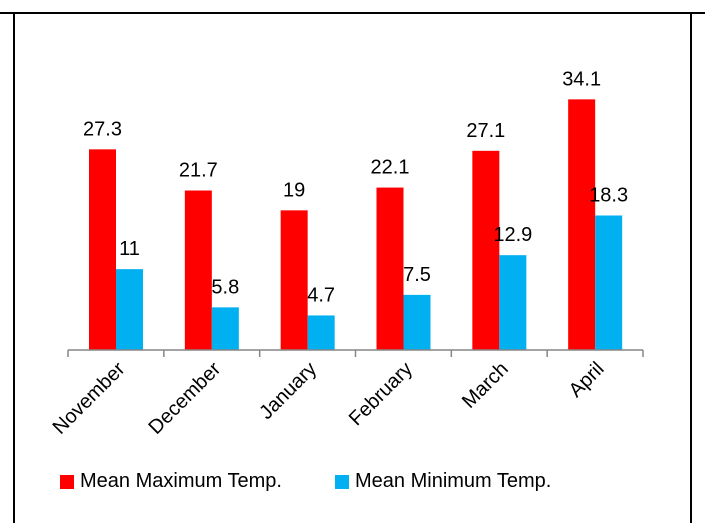 This screenshot has width=705, height=523. I want to click on bar-max-february, so click(390, 268).